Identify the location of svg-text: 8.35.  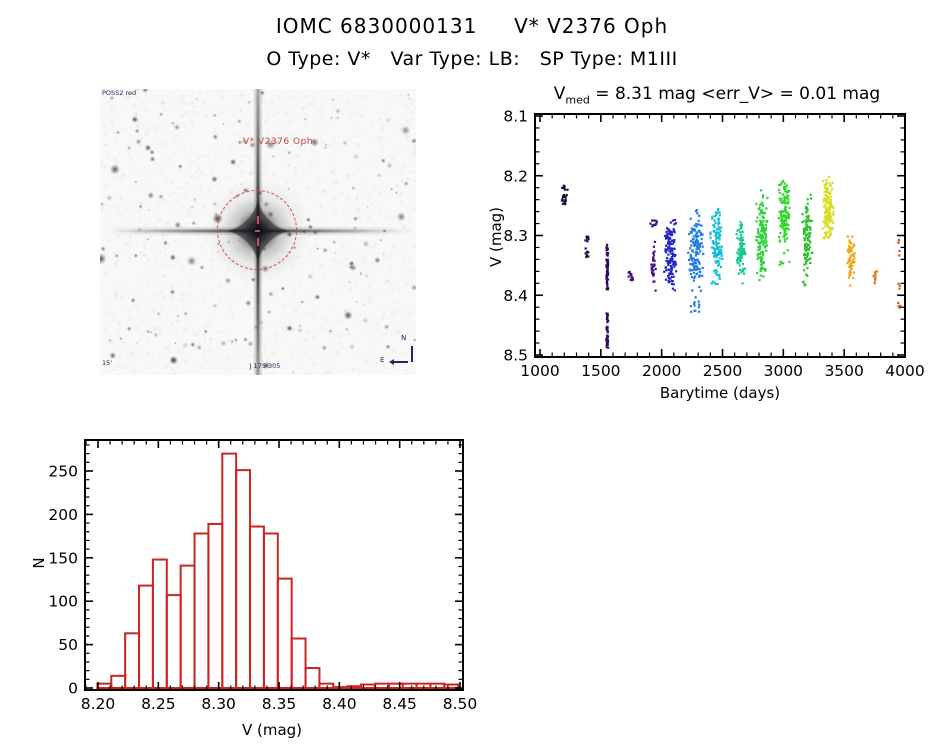
(279, 704).